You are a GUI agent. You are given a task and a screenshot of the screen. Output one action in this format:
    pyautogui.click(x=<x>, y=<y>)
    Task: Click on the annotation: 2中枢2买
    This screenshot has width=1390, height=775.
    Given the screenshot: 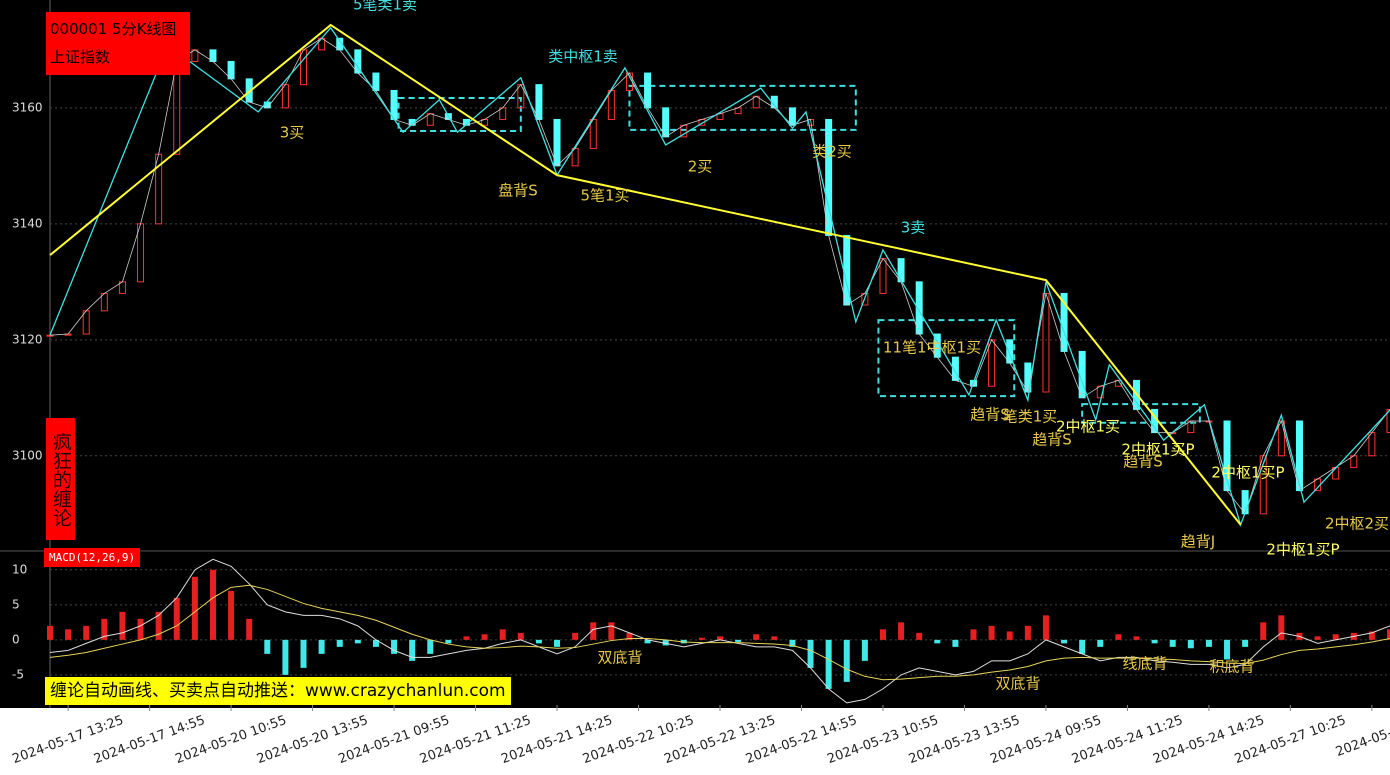 What is the action you would take?
    pyautogui.click(x=1357, y=524)
    